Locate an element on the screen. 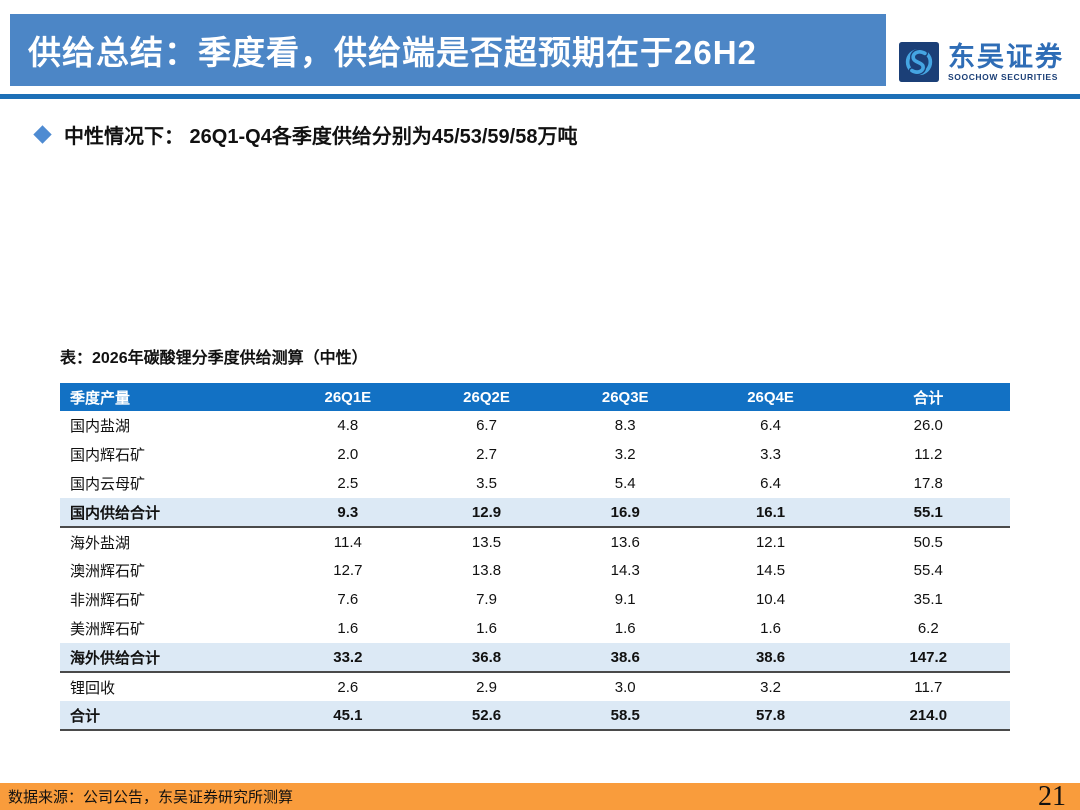  table-subtotal-row: 海外供给合计 33.2 36.8 38.6 38.6 147.2 is located at coordinates (535, 658).